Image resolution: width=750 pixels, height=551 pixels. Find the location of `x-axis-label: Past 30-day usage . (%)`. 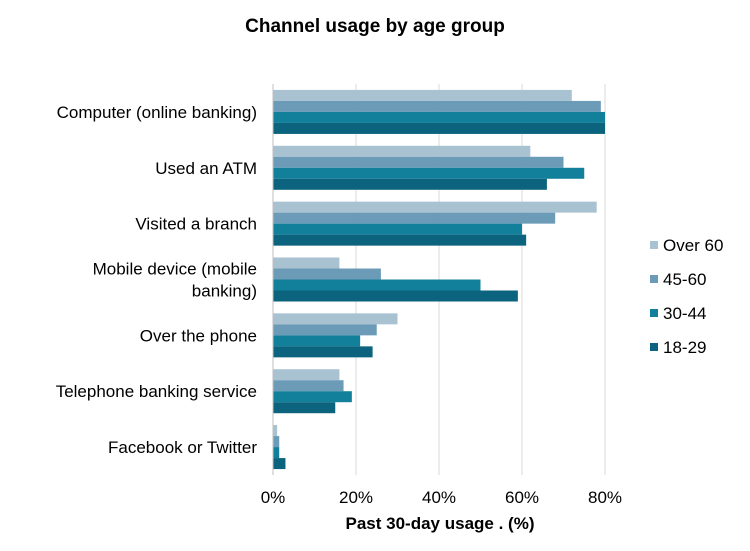

x-axis-label: Past 30-day usage . (%) is located at coordinates (440, 523).